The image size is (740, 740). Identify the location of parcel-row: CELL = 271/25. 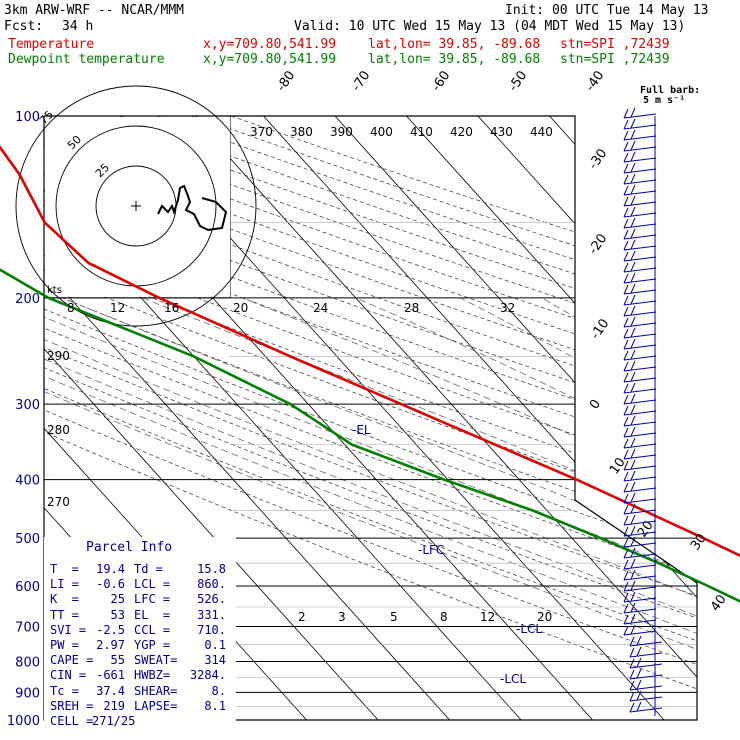
(143, 721).